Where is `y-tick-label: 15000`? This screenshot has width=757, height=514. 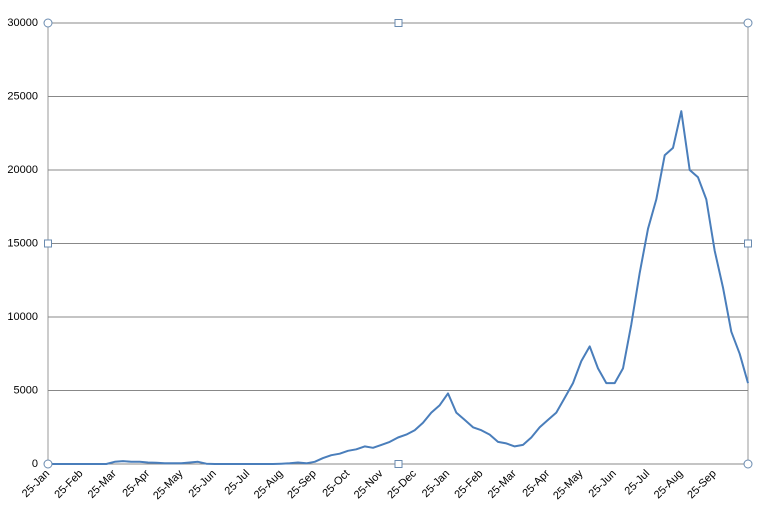 y-tick-label: 15000 is located at coordinates (22, 243).